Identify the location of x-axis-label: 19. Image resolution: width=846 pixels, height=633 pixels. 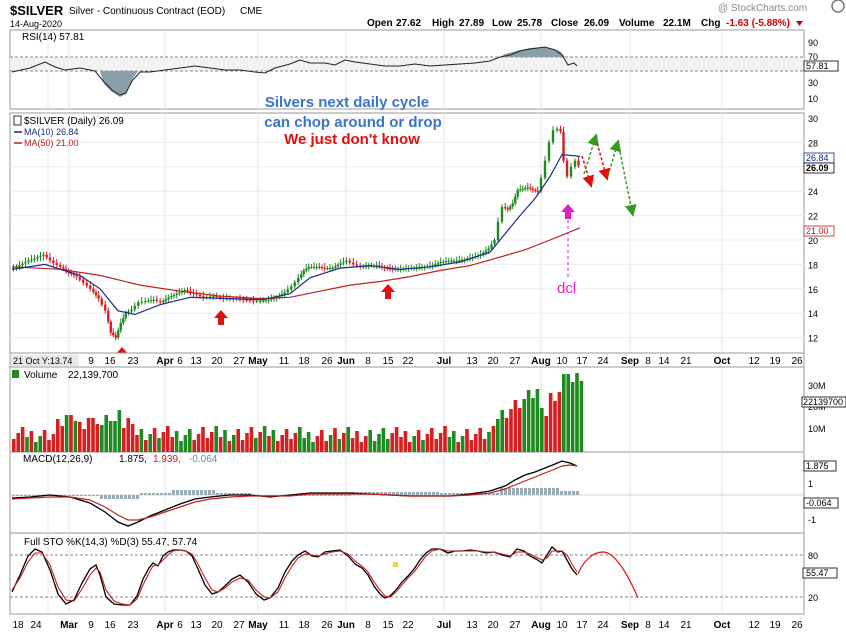
(775, 361).